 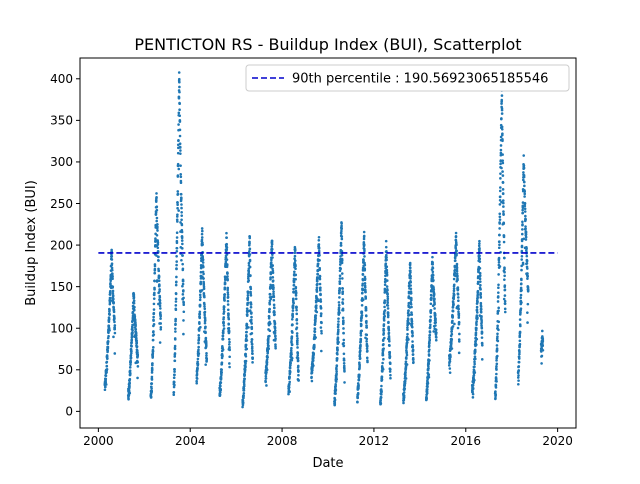 What do you see at coordinates (61, 204) in the screenshot?
I see `y-tick-label: 250` at bounding box center [61, 204].